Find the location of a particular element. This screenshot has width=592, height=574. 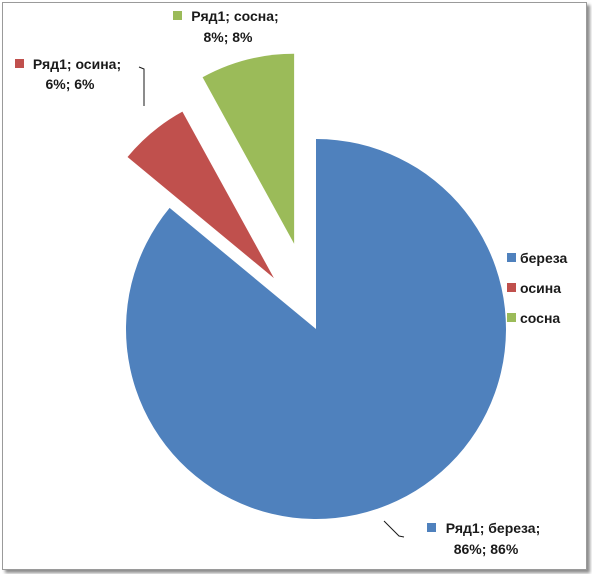

legend-label-bereza: береза is located at coordinates (544, 258).